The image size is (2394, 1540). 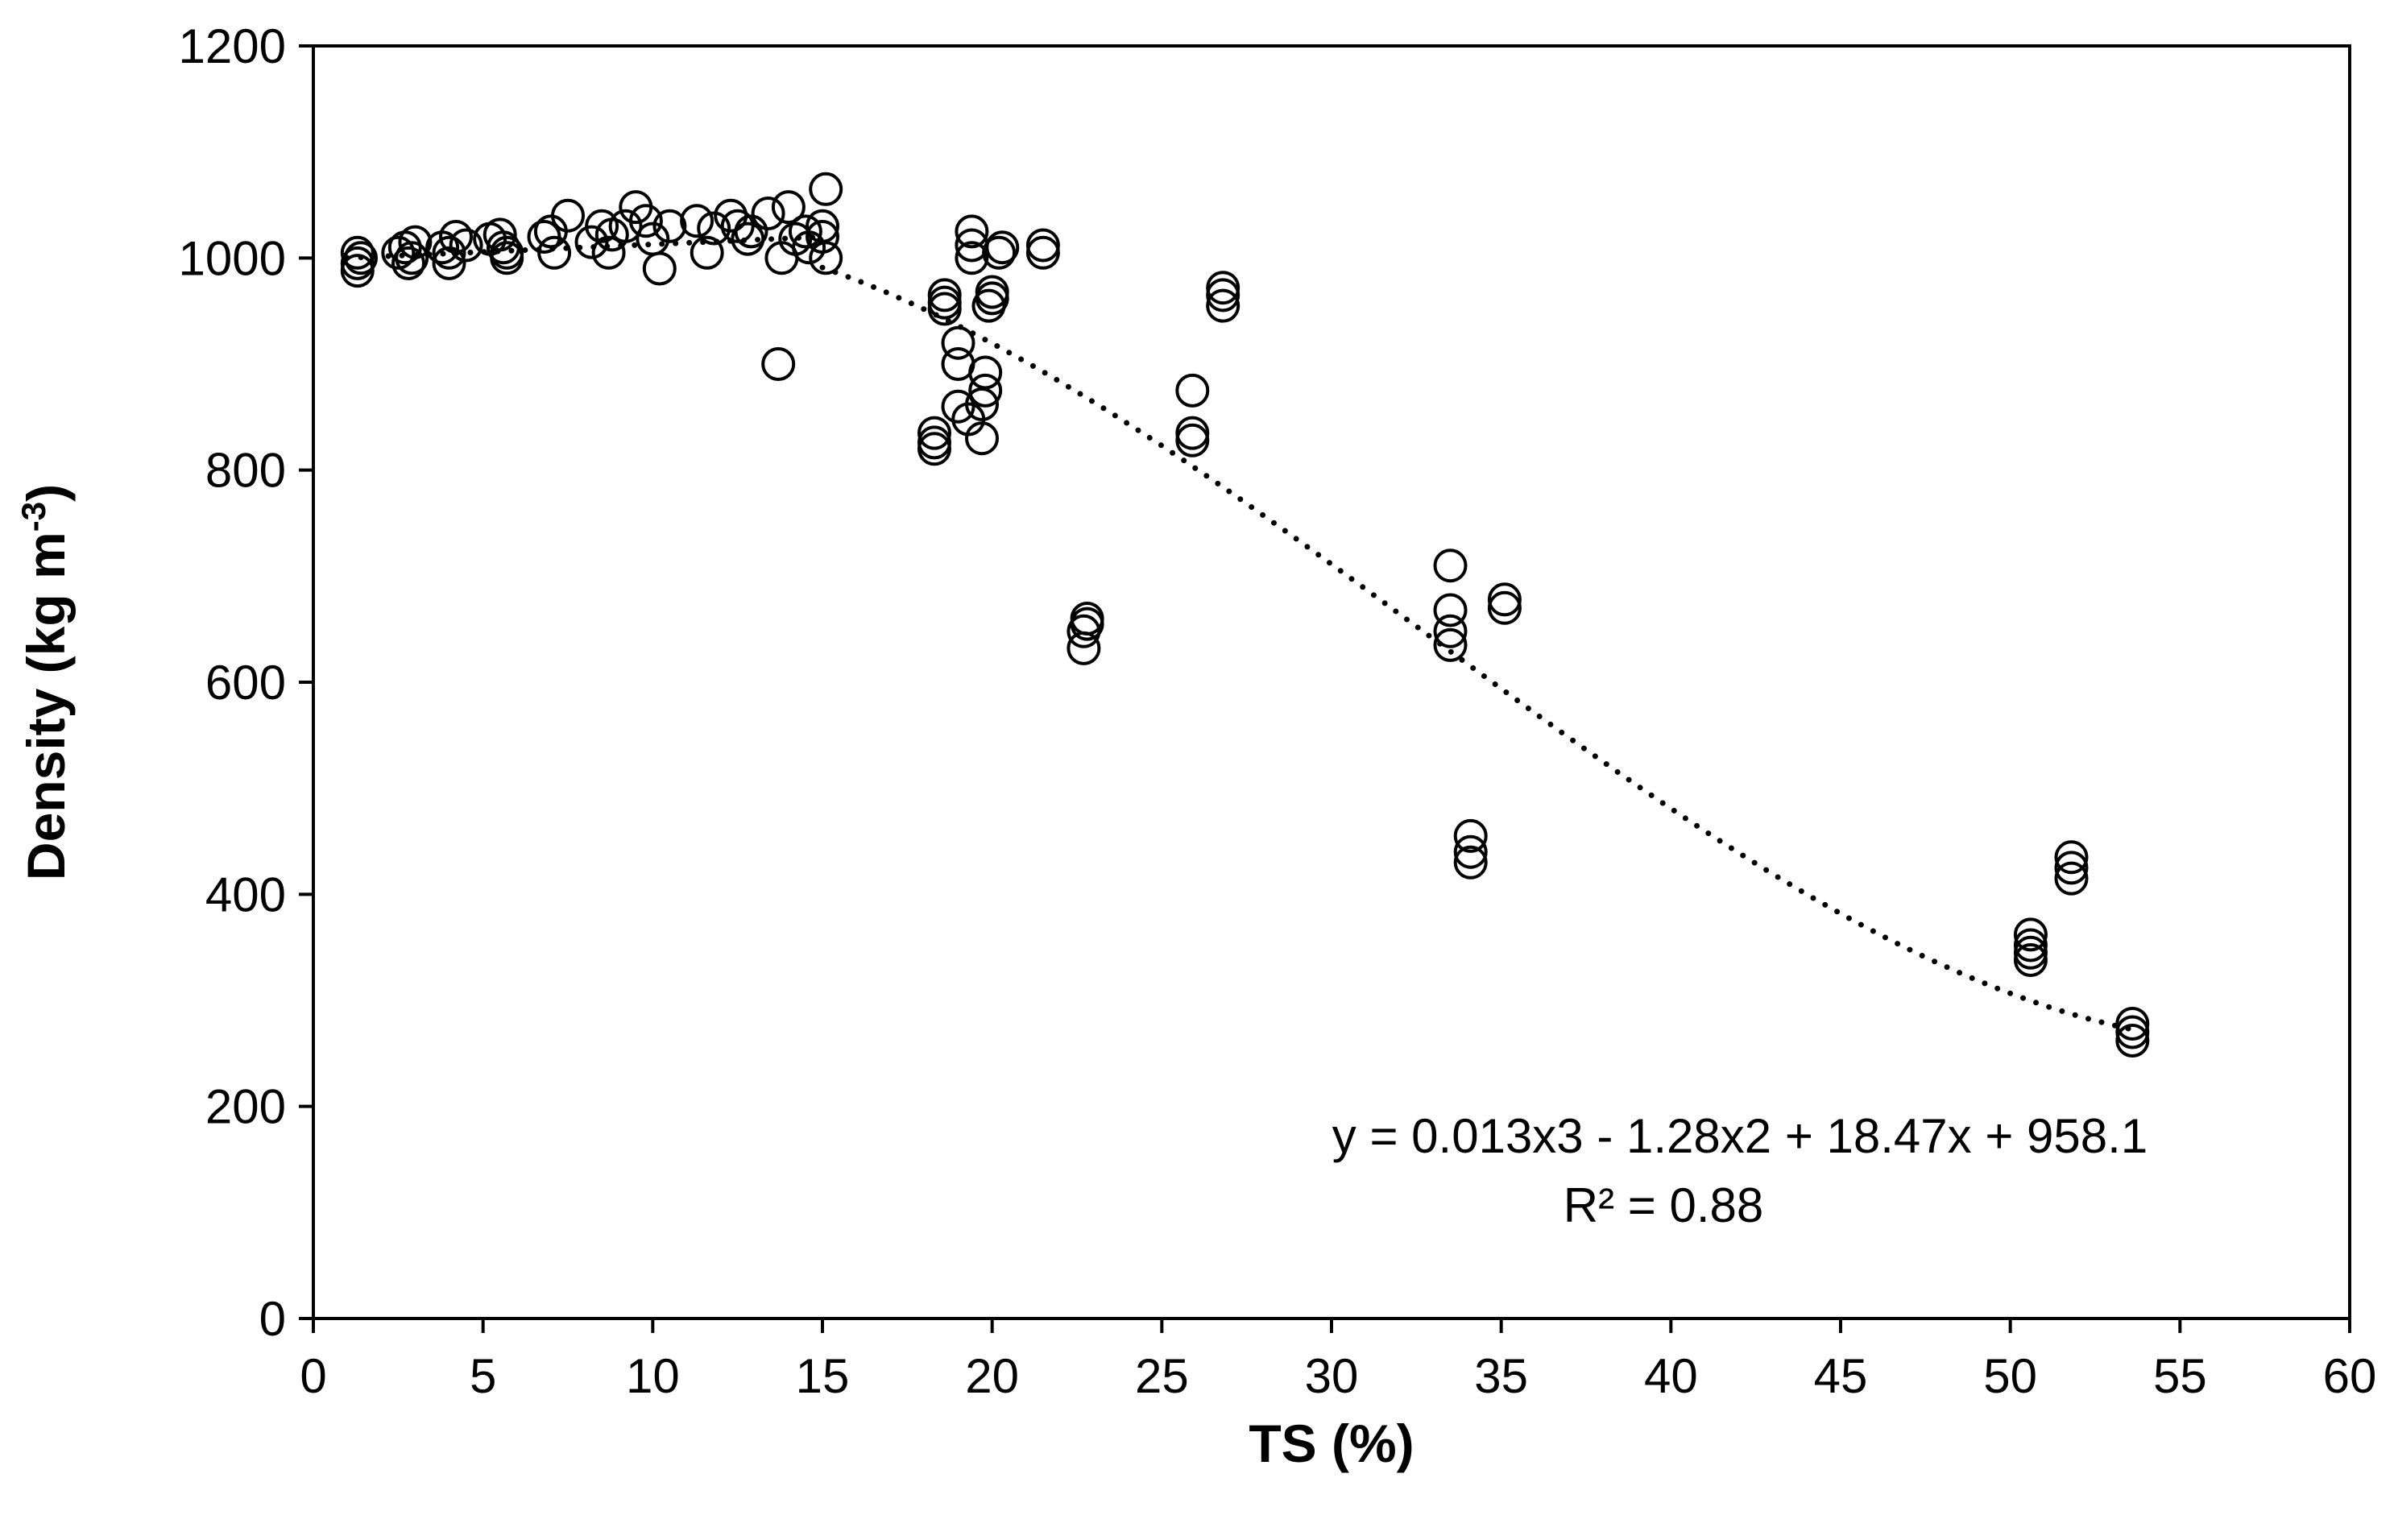 I want to click on x-tick-label: 50, so click(x=2010, y=1376).